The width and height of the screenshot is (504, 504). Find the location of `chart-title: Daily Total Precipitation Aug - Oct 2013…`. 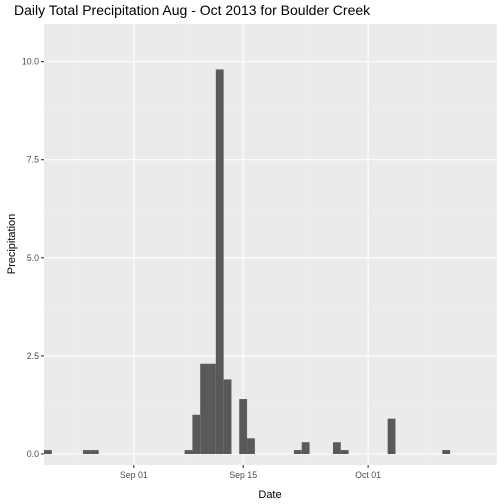

chart-title: Daily Total Precipitation Aug - Oct 2013… is located at coordinates (192, 10).